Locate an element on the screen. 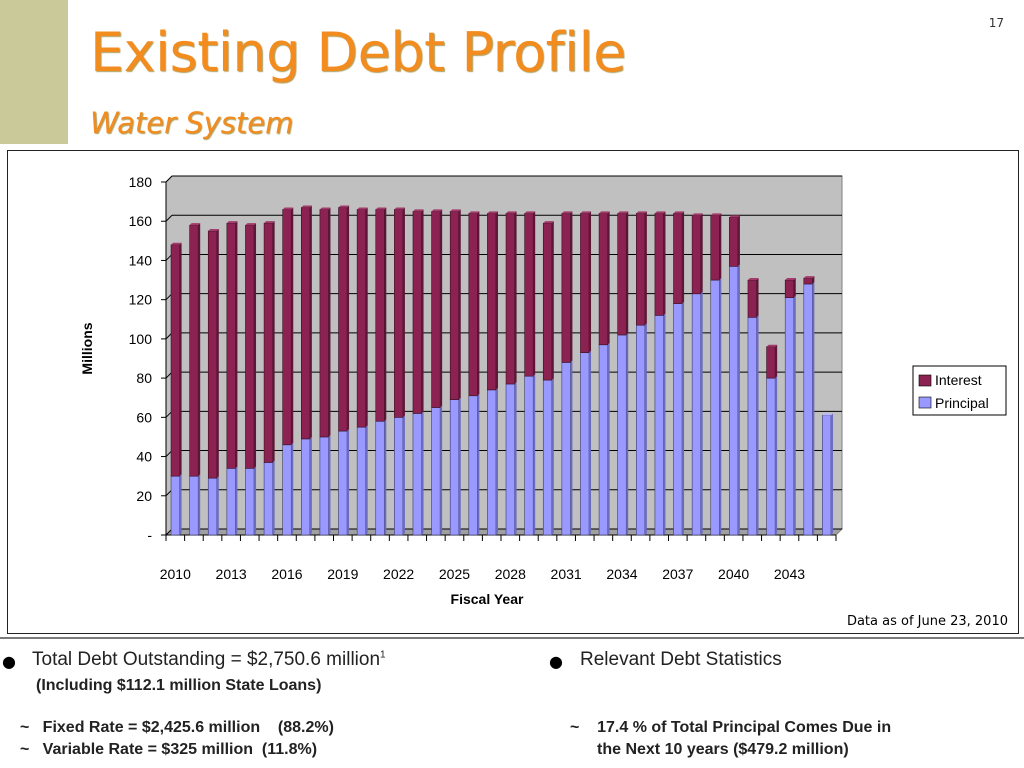  gridline-diag is located at coordinates (169, 218).